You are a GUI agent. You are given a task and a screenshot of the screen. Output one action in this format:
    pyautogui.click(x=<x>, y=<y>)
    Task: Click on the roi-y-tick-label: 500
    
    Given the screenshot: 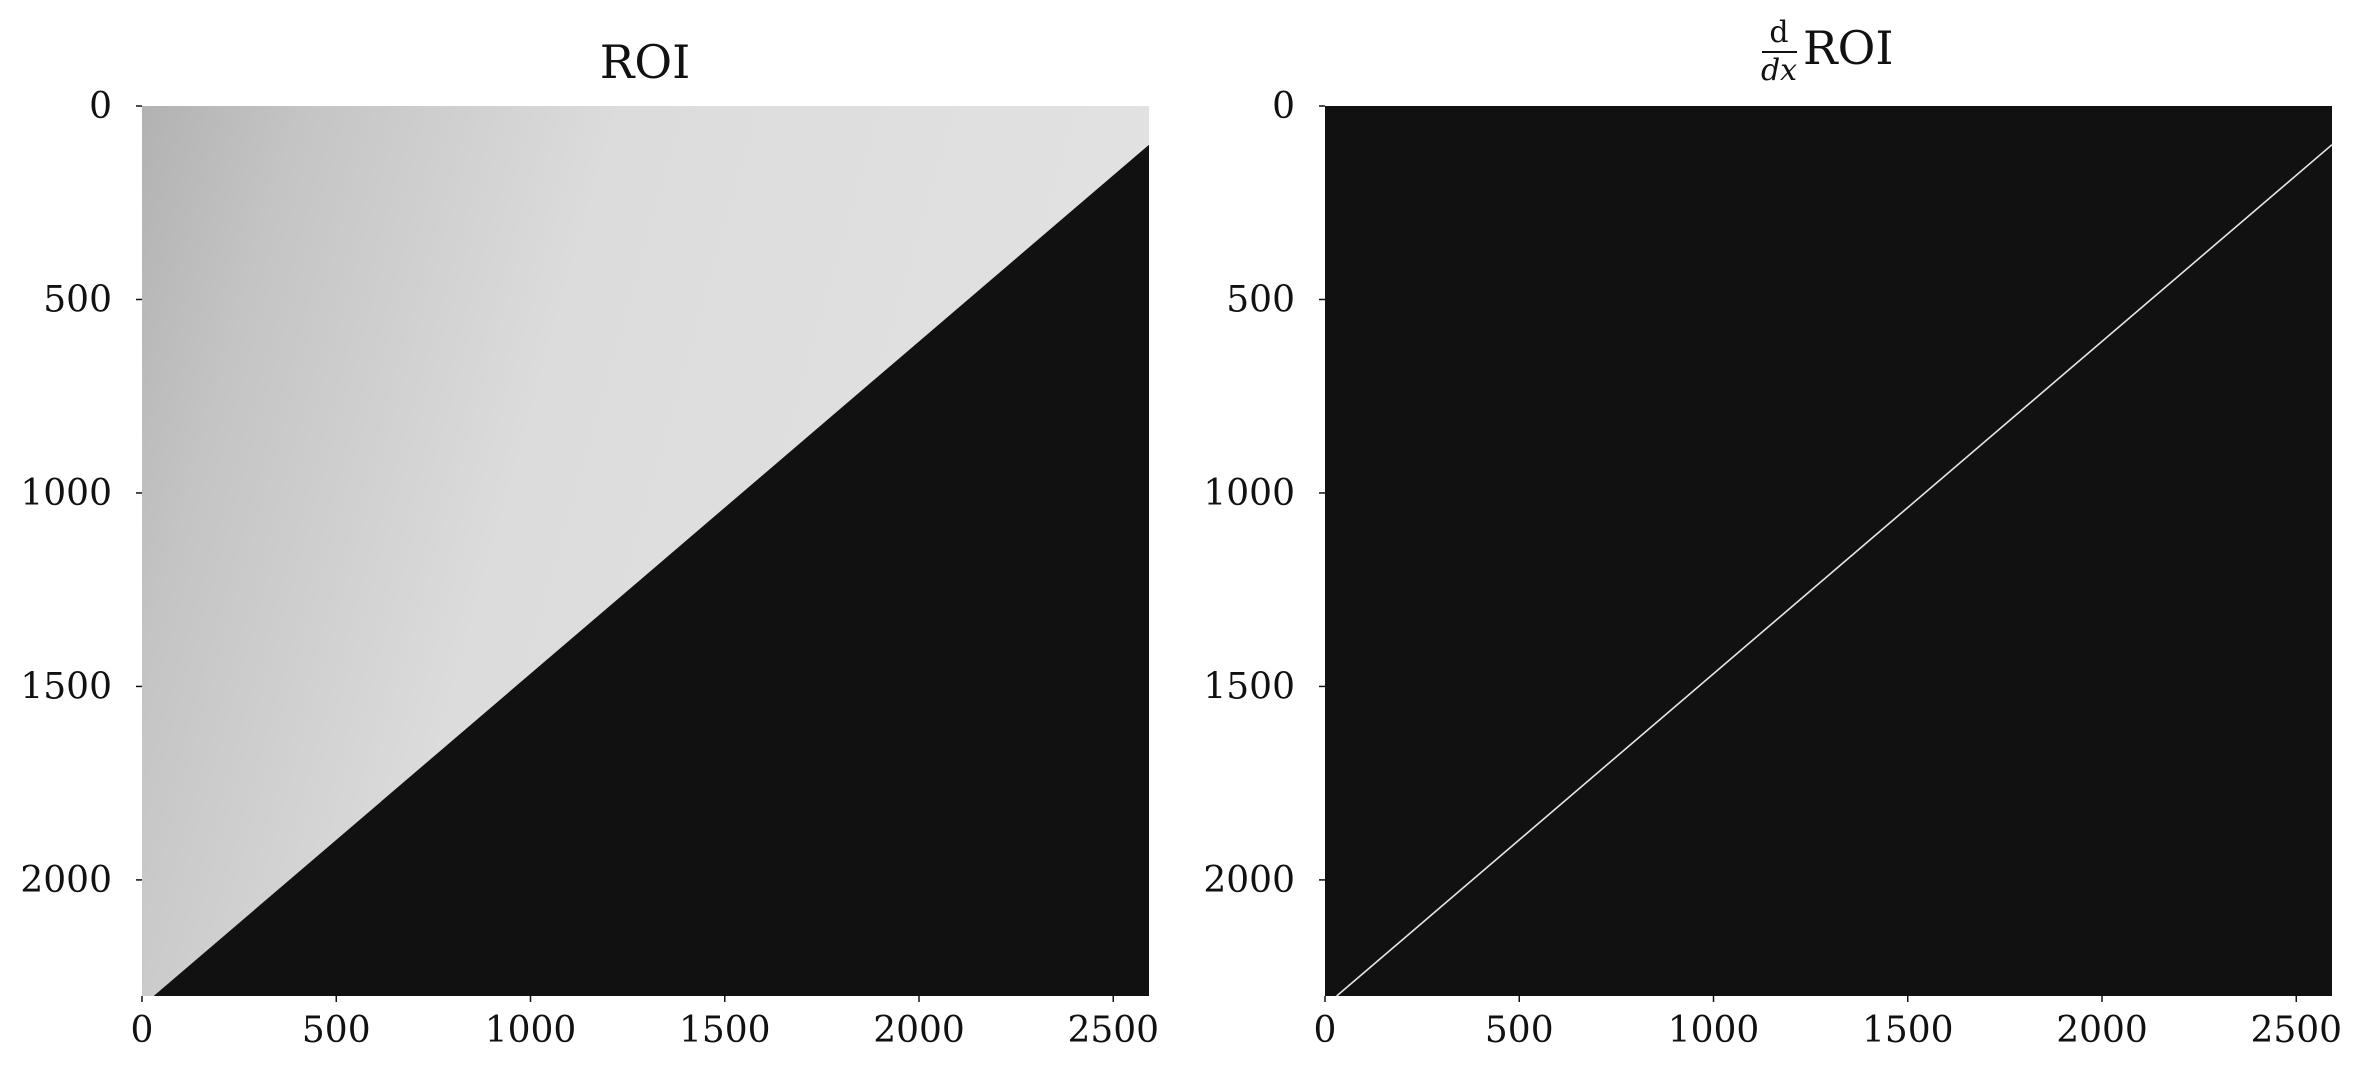 What is the action you would take?
    pyautogui.click(x=77, y=299)
    